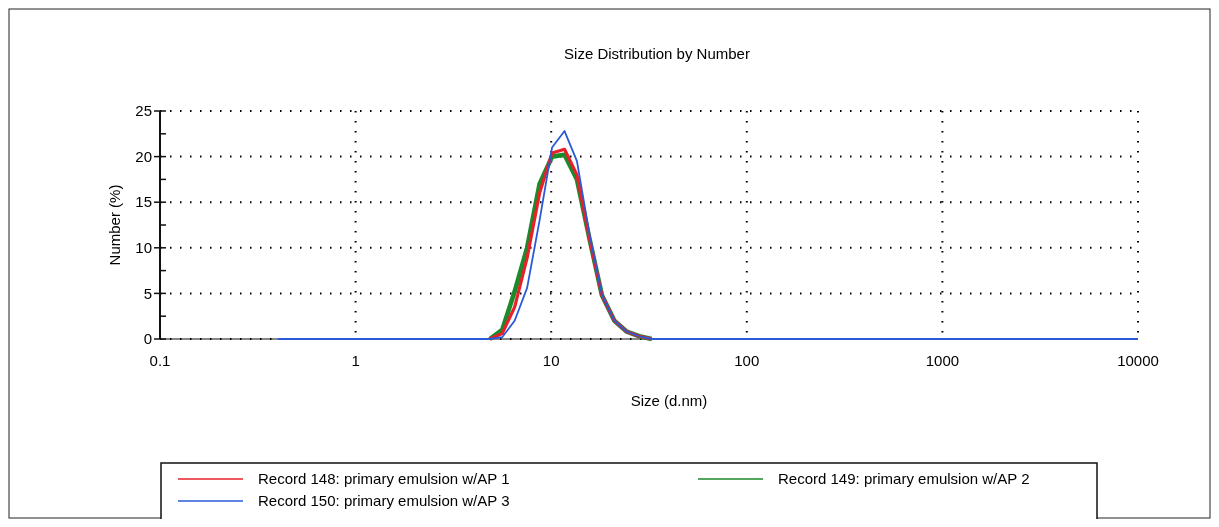  Describe the element at coordinates (942, 360) in the screenshot. I see `x-tick-label: 1000` at that location.